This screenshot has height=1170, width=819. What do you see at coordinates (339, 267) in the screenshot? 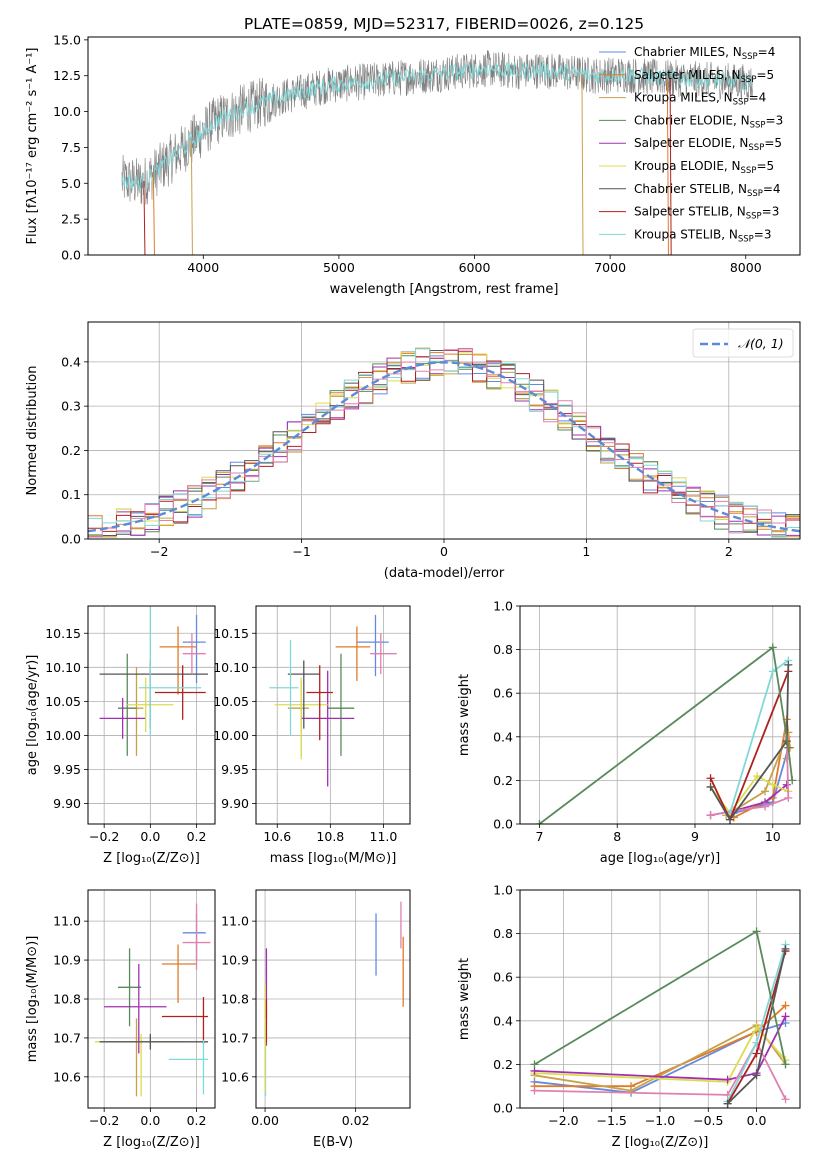
I see `x-tick-label: 5000` at bounding box center [339, 267].